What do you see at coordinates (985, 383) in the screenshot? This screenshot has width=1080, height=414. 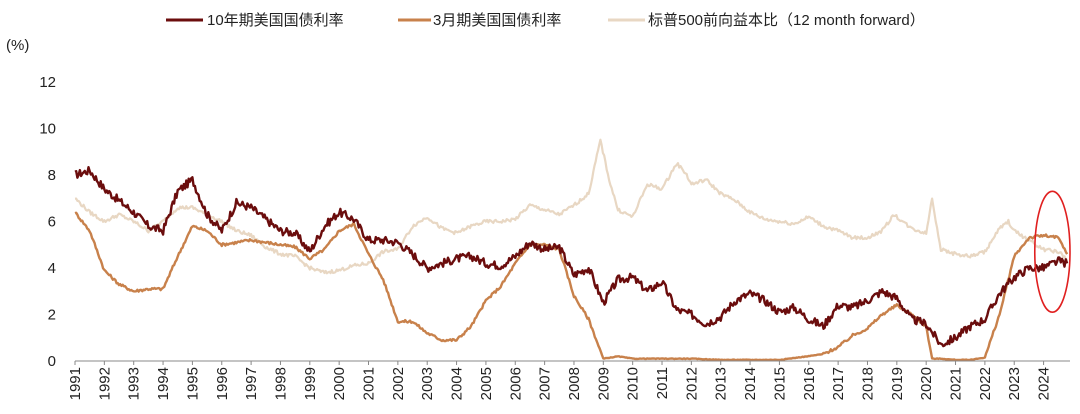 I see `x-tick-label: 2022` at bounding box center [985, 383].